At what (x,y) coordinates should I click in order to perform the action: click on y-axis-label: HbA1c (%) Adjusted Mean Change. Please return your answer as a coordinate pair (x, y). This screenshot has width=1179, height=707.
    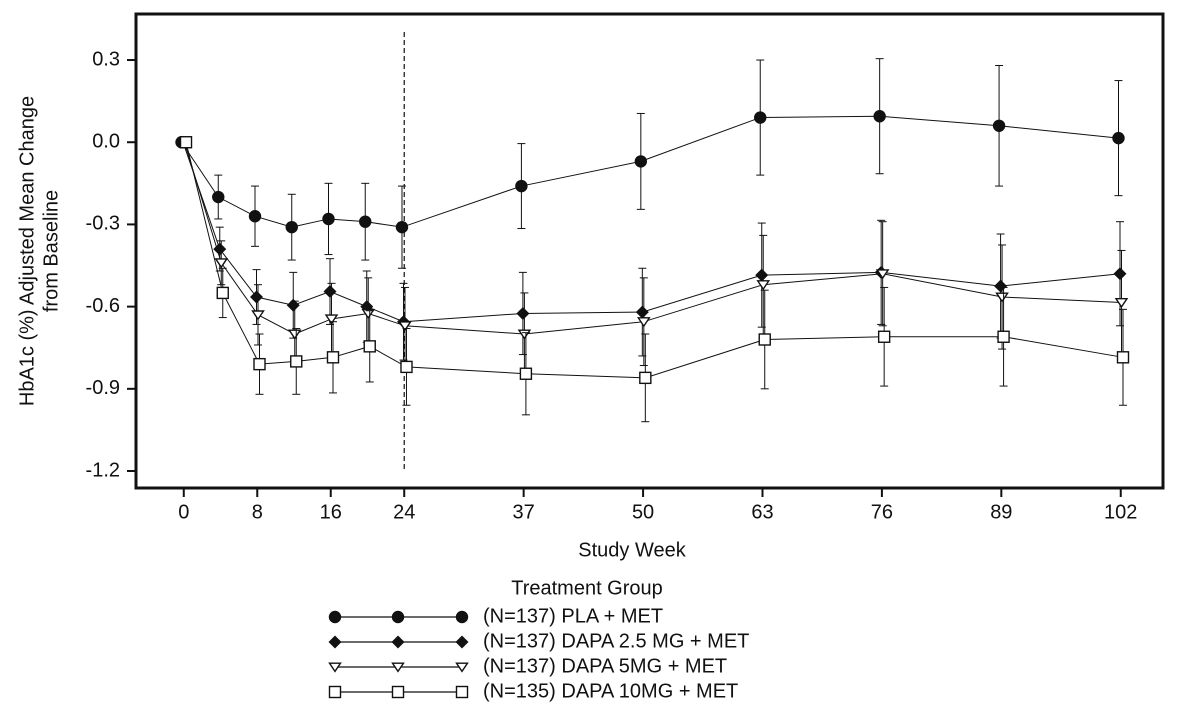
    Looking at the image, I should click on (27, 251).